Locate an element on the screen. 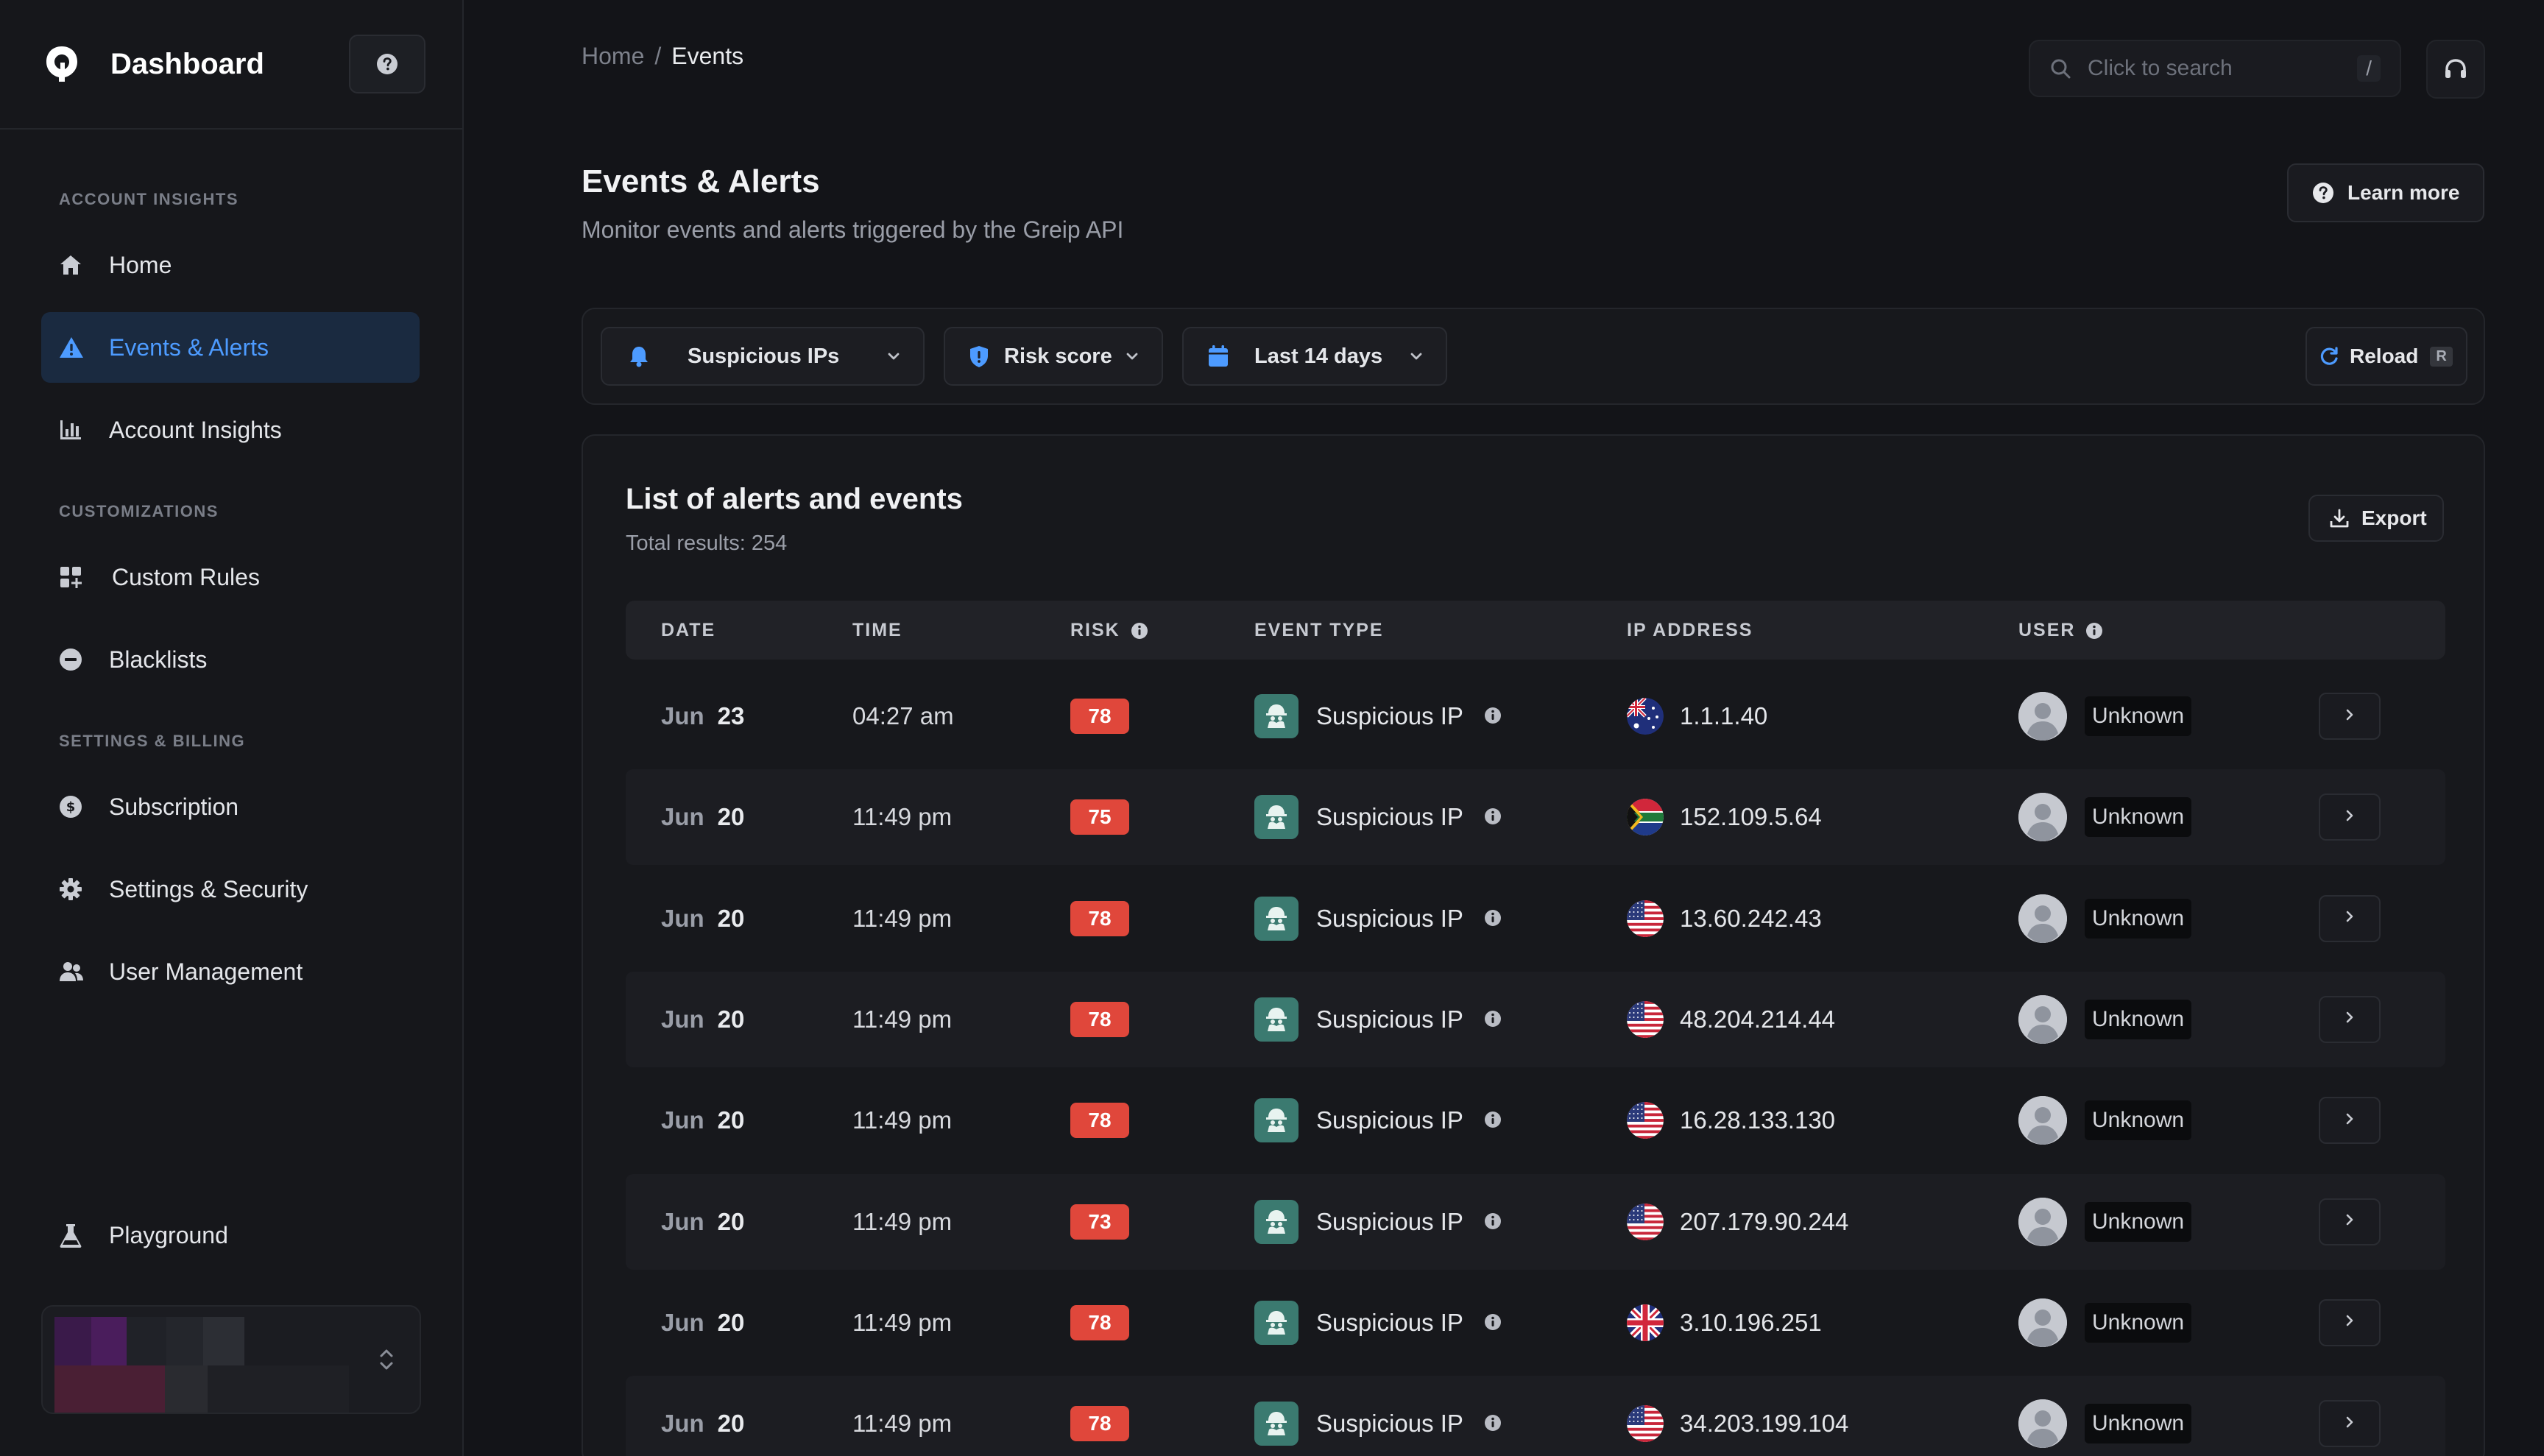 This screenshot has width=2544, height=1456. sidebar-item-settings-security: Settings & Security is located at coordinates (230, 889).